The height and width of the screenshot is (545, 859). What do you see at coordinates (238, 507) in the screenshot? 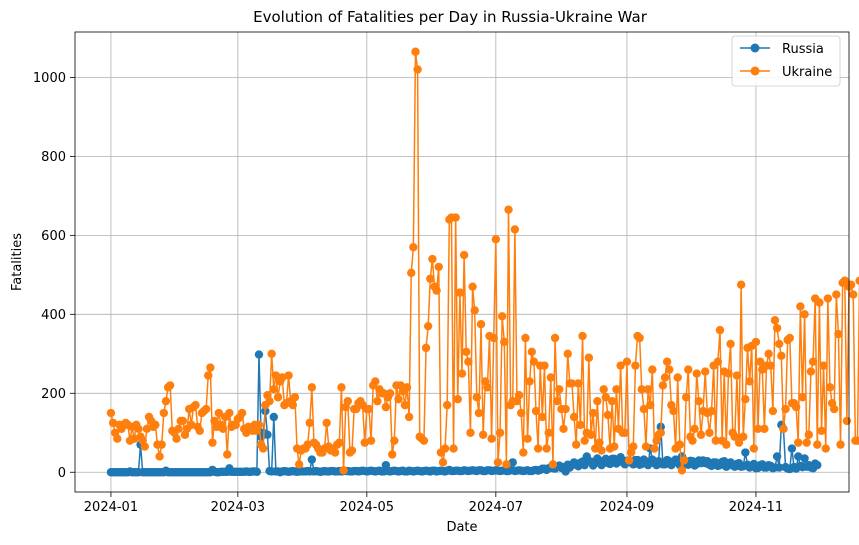
I see `x-tick-label: 2024-03` at bounding box center [238, 507].